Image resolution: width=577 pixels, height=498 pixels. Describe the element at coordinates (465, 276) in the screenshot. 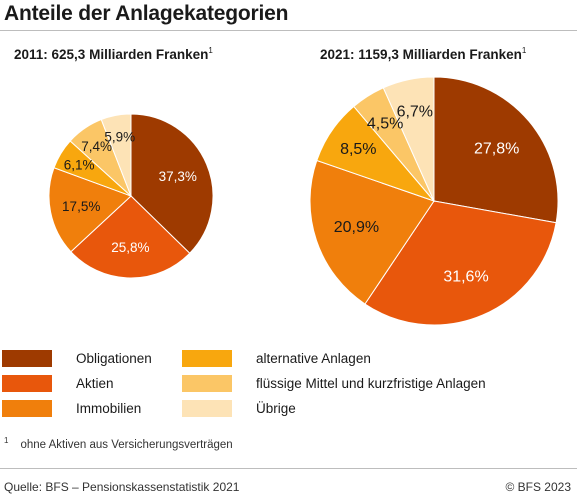

I see `pie-2021-label-1: 31,6%` at that location.